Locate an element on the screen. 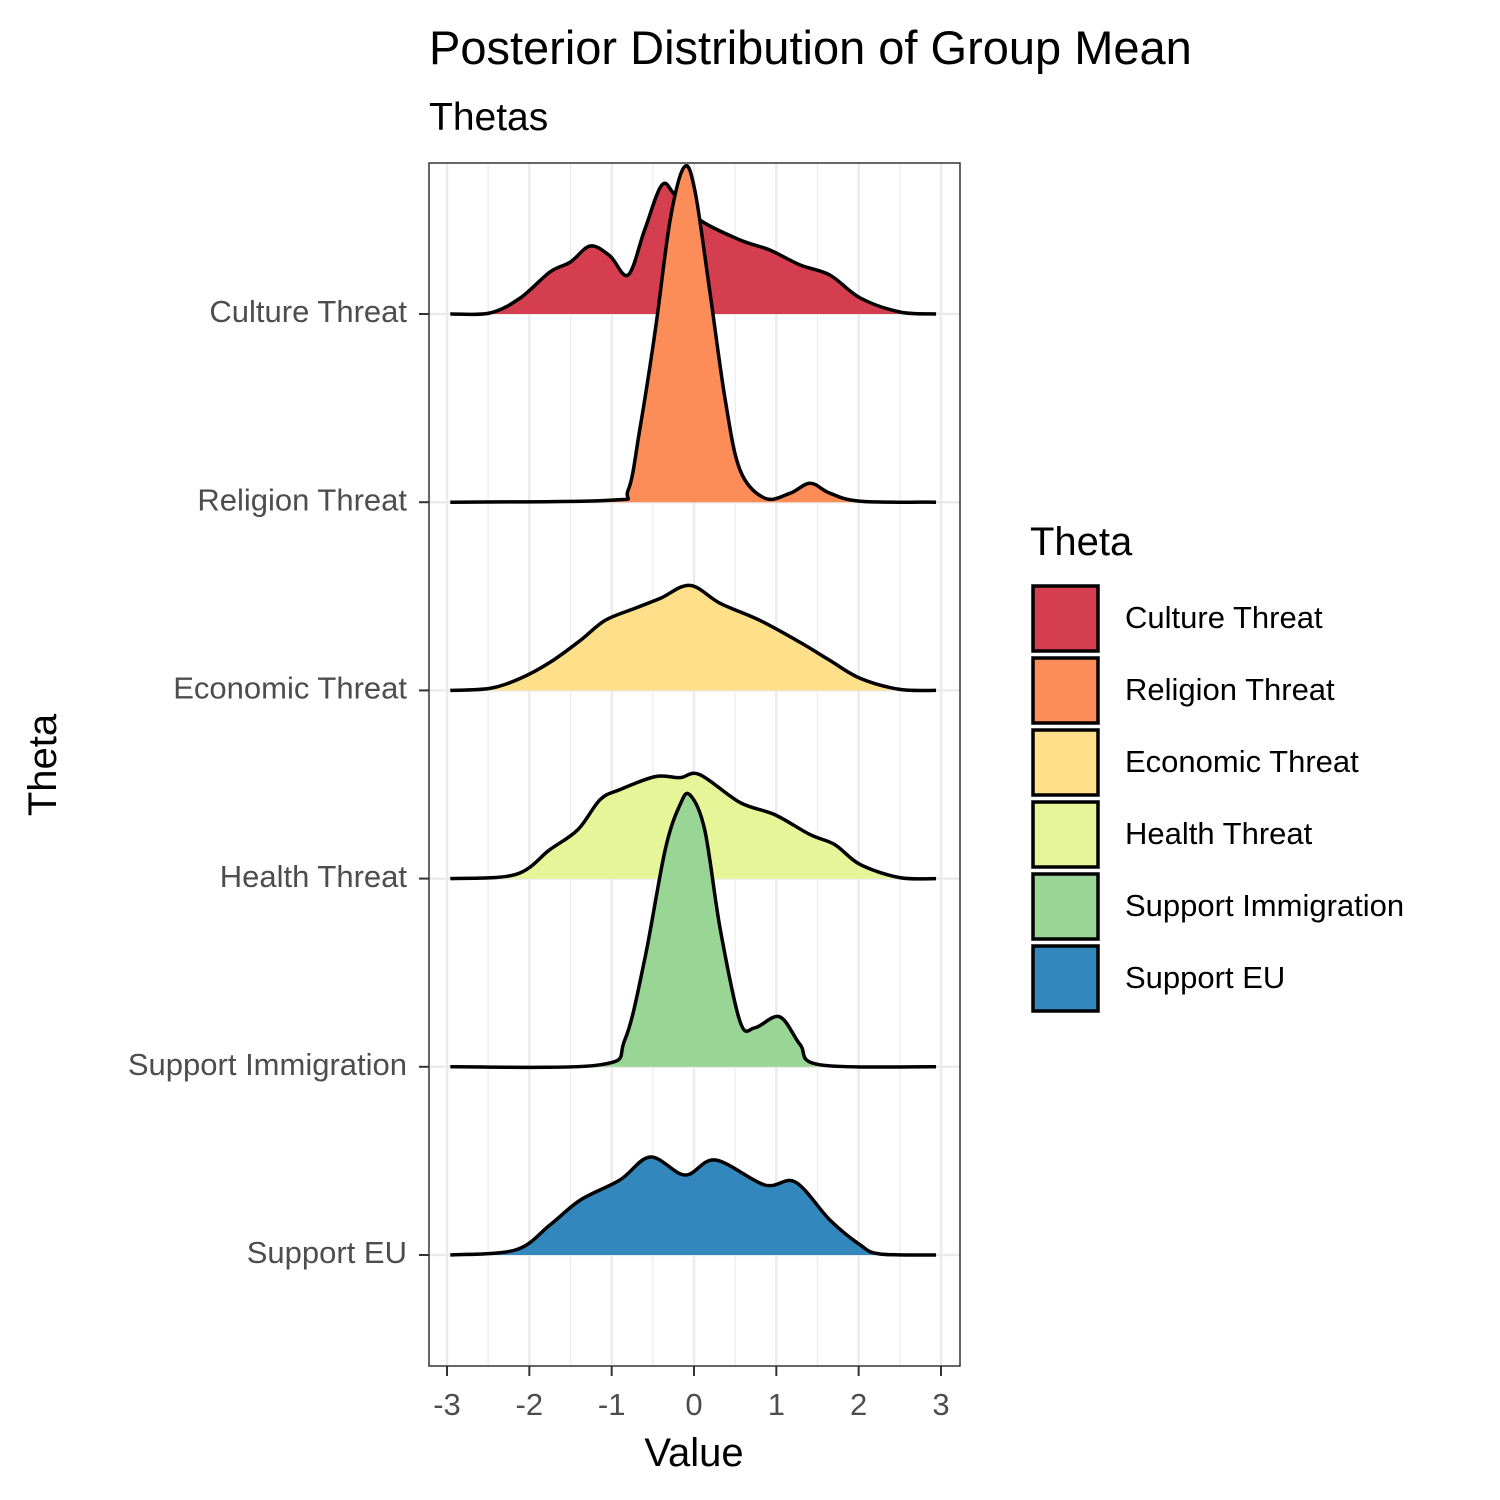 This screenshot has height=1500, width=1500. legend-key-culture-threat is located at coordinates (1065, 618).